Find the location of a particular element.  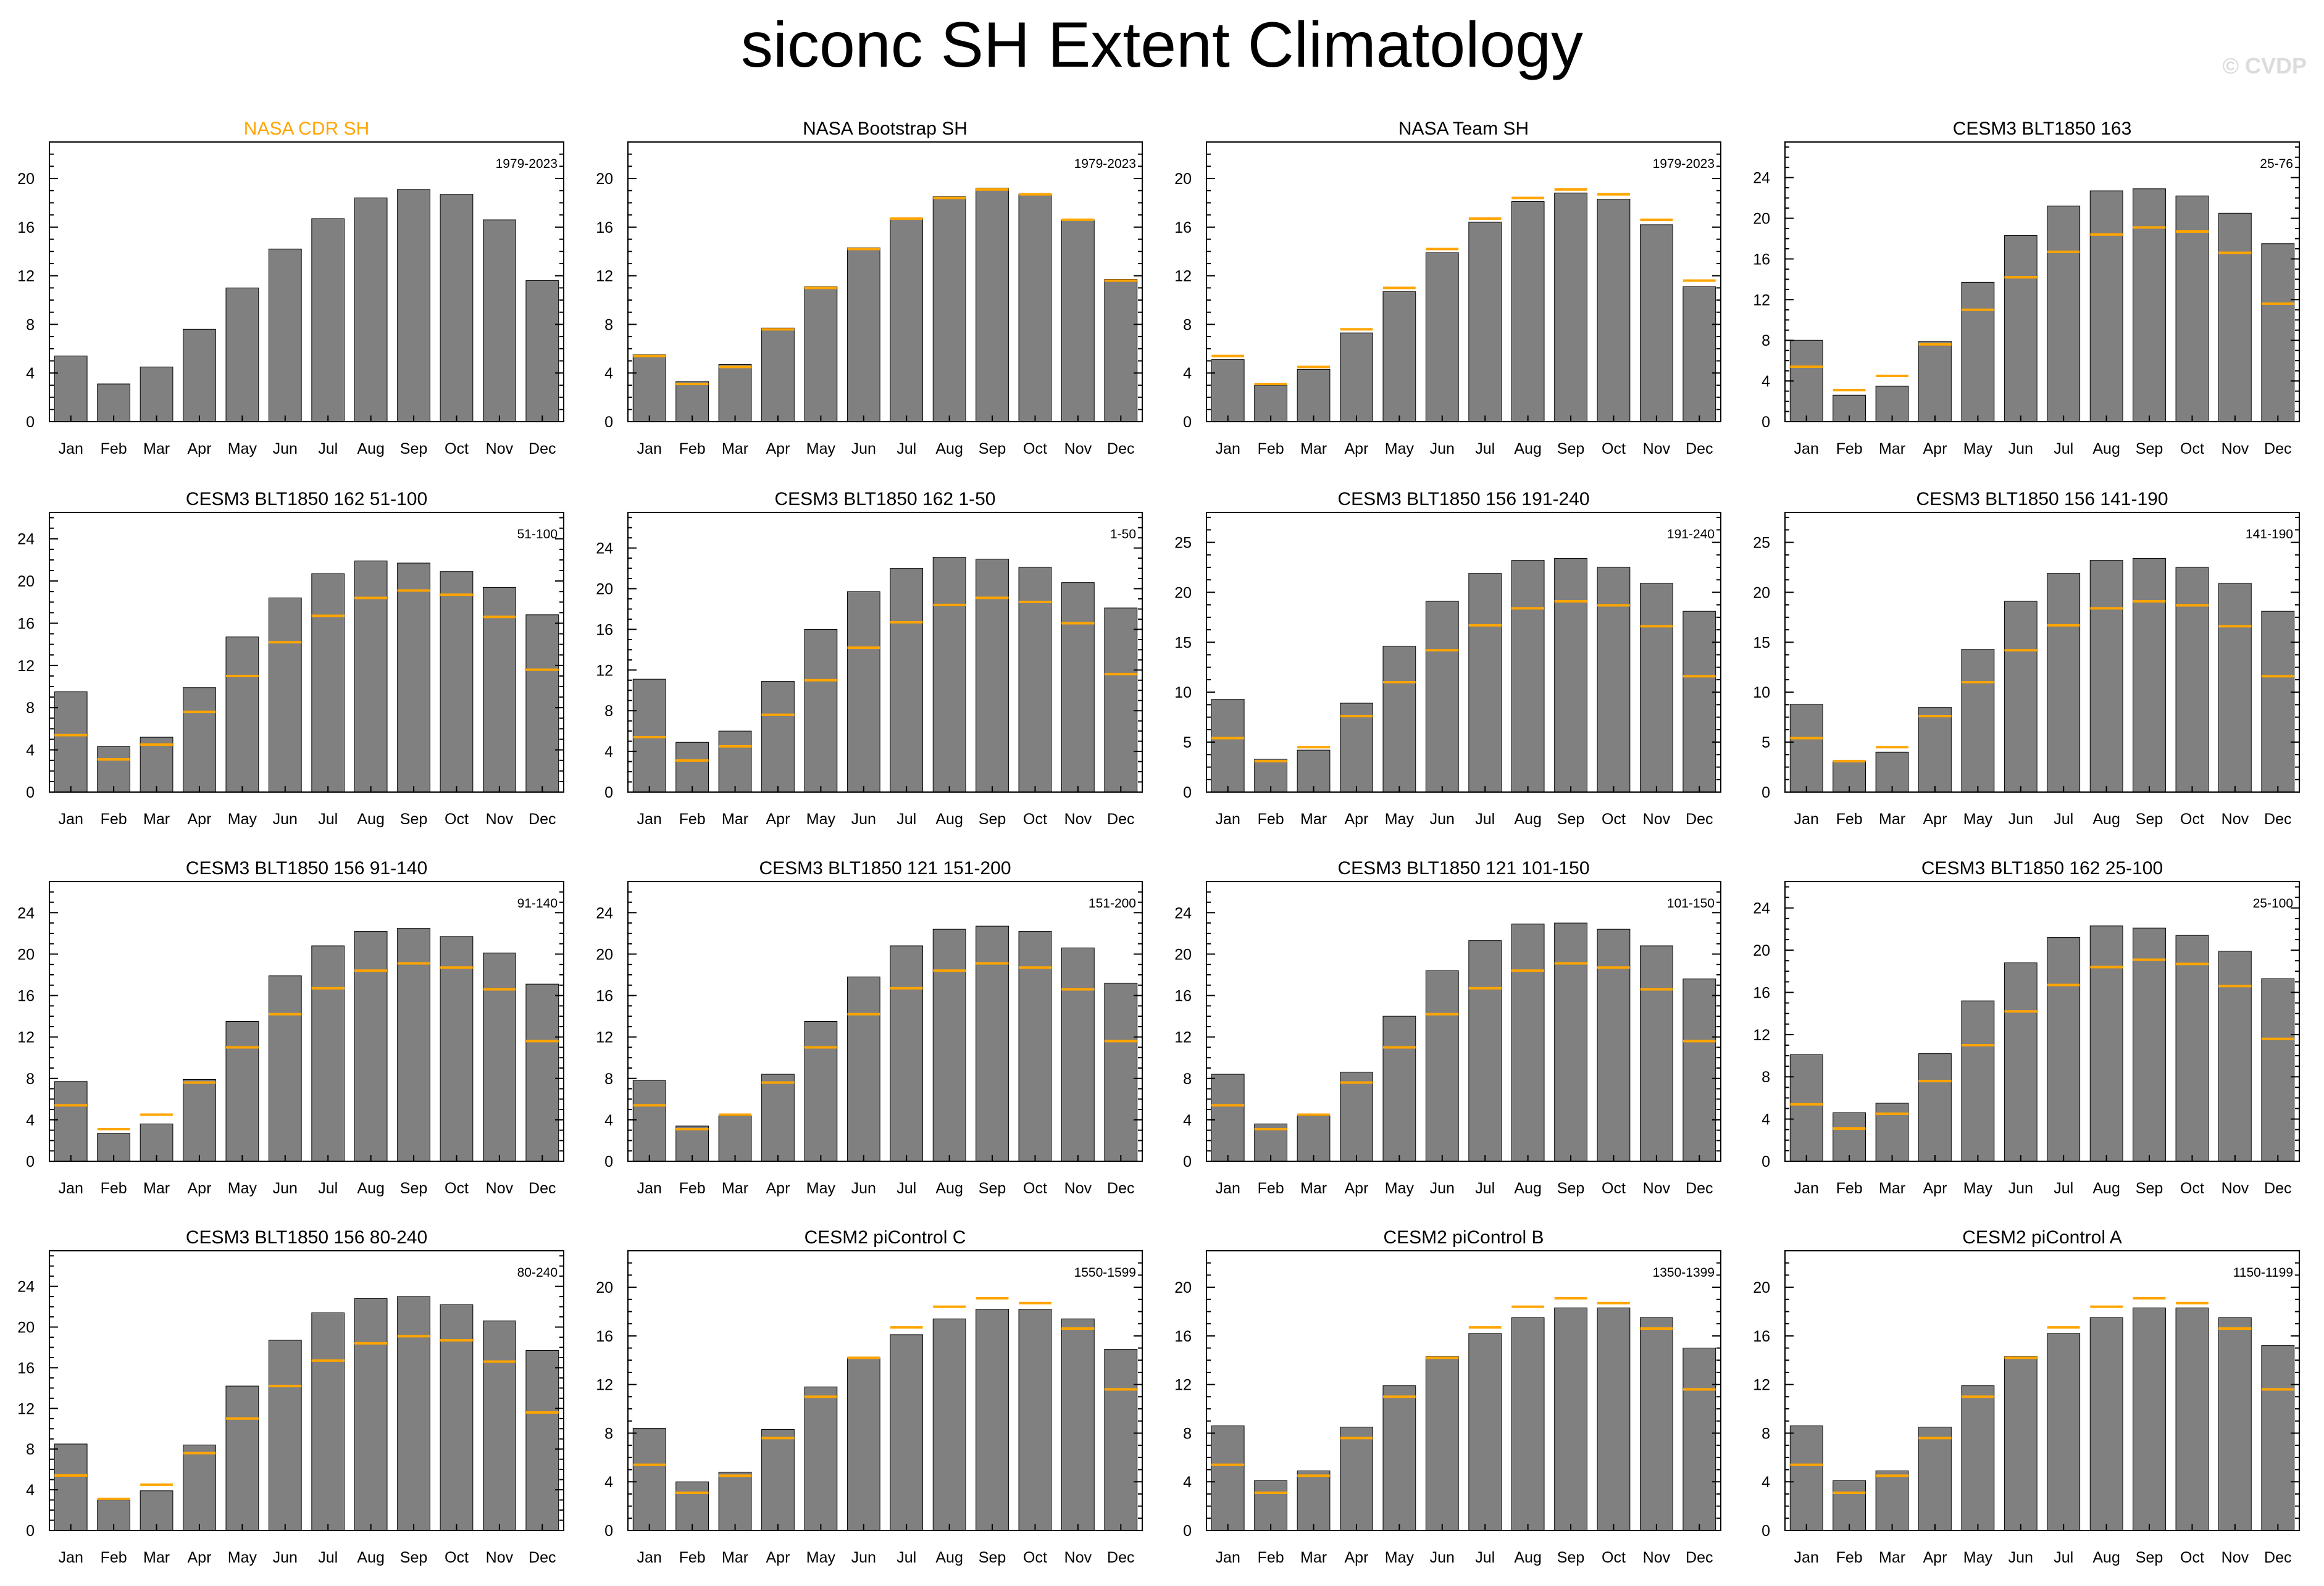

y-tick-label: 5 is located at coordinates (1766, 742).